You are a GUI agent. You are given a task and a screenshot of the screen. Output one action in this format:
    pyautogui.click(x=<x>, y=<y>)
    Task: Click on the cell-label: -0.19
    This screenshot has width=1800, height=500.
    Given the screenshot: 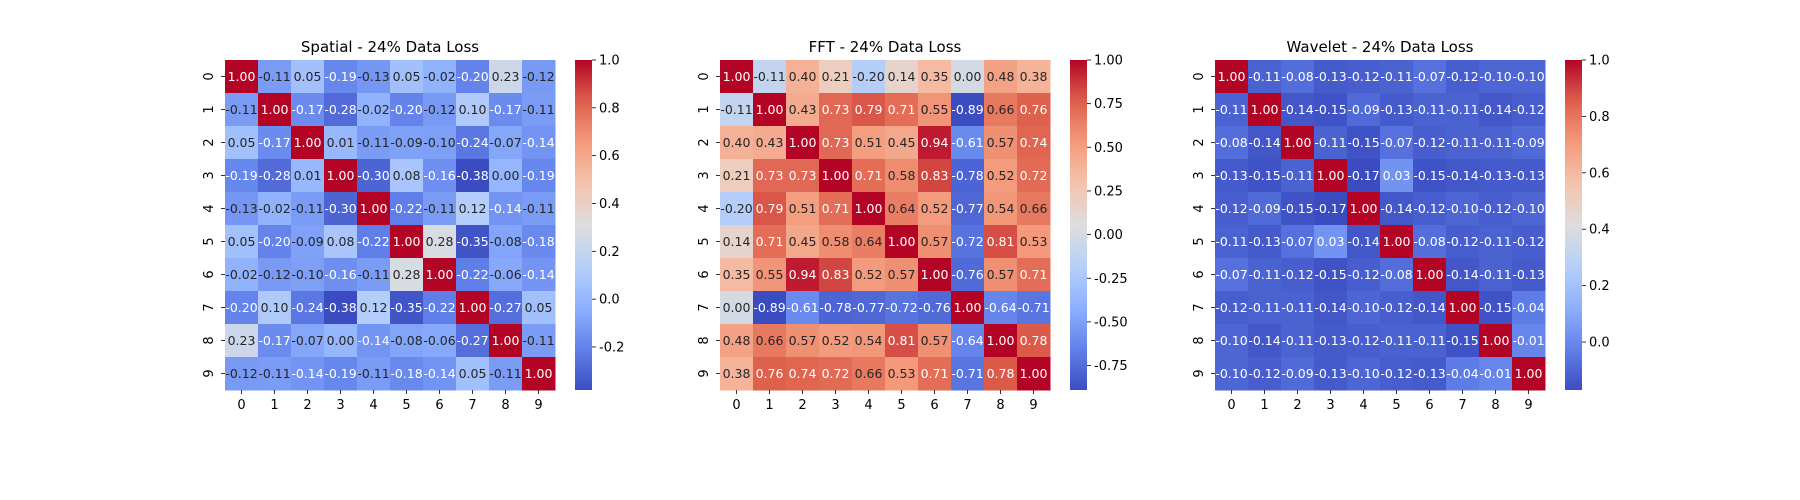 What is the action you would take?
    pyautogui.click(x=241, y=175)
    